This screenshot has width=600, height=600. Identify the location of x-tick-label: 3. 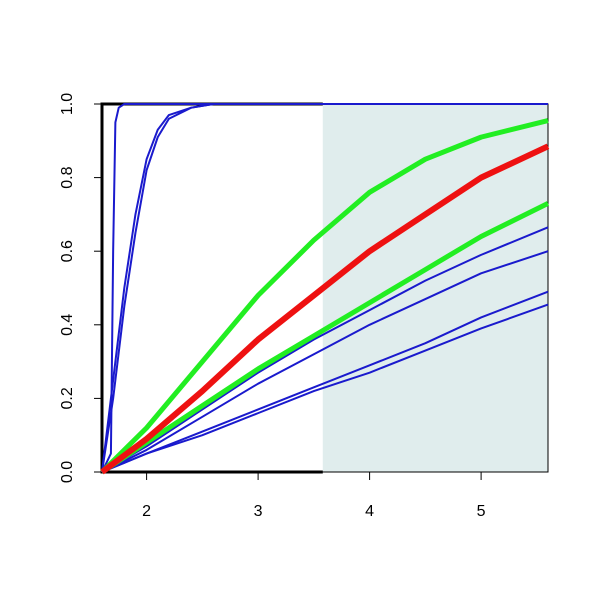
(258, 511).